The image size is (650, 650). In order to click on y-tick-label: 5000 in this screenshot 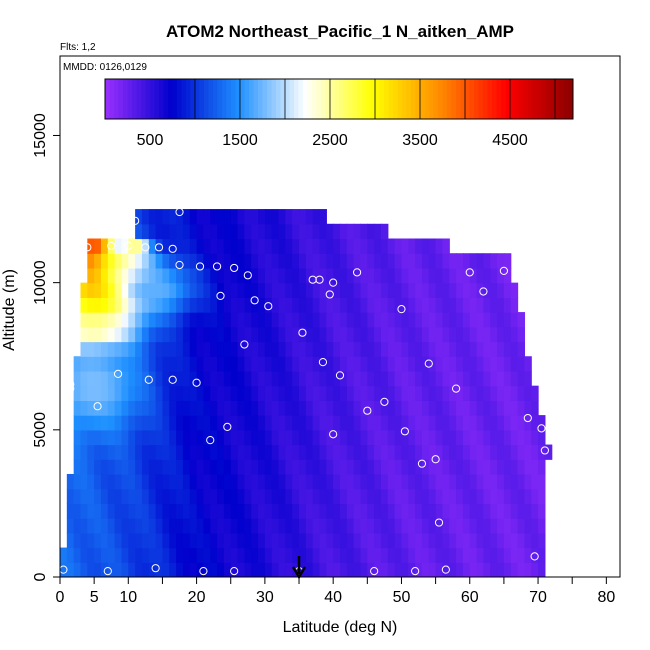, I will do `click(40, 430)`.